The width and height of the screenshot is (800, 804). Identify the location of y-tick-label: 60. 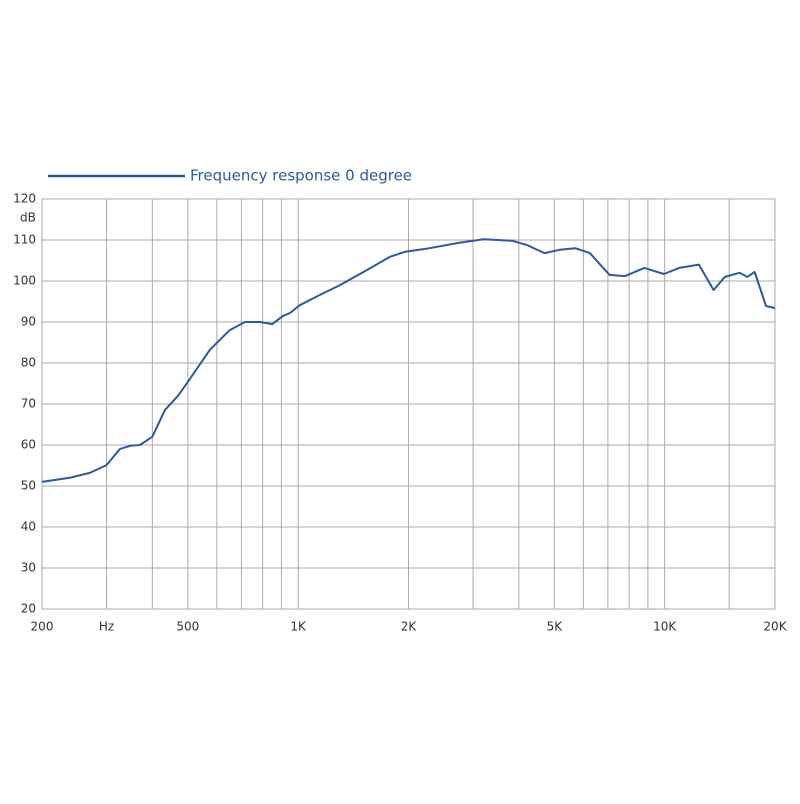
(28, 445).